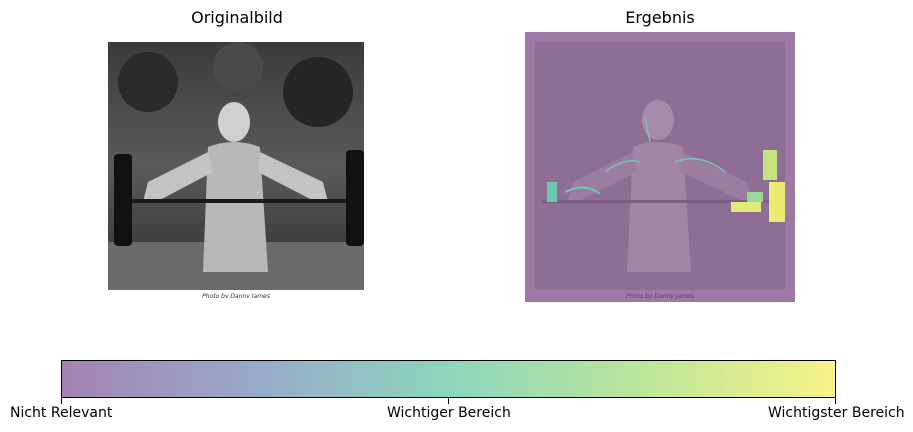 This screenshot has height=432, width=913. What do you see at coordinates (660, 17) in the screenshot?
I see `result-image-title: Ergebnis` at bounding box center [660, 17].